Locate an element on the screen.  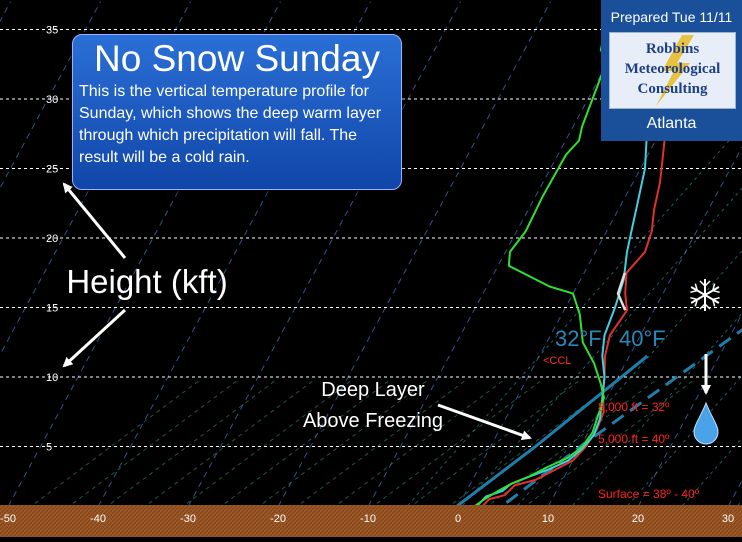
ground-strip is located at coordinates (371, 521).